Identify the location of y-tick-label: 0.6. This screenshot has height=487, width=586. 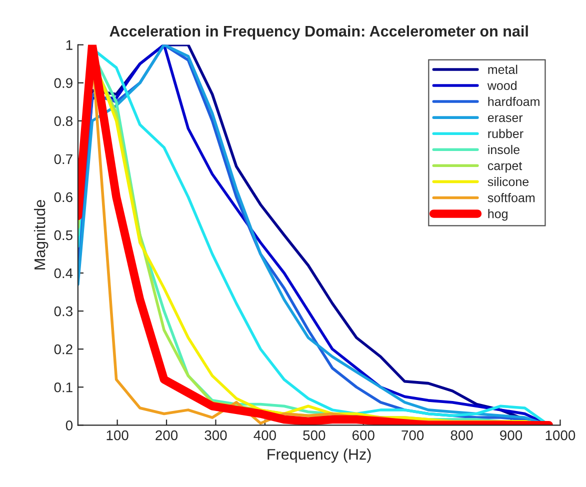
(63, 197).